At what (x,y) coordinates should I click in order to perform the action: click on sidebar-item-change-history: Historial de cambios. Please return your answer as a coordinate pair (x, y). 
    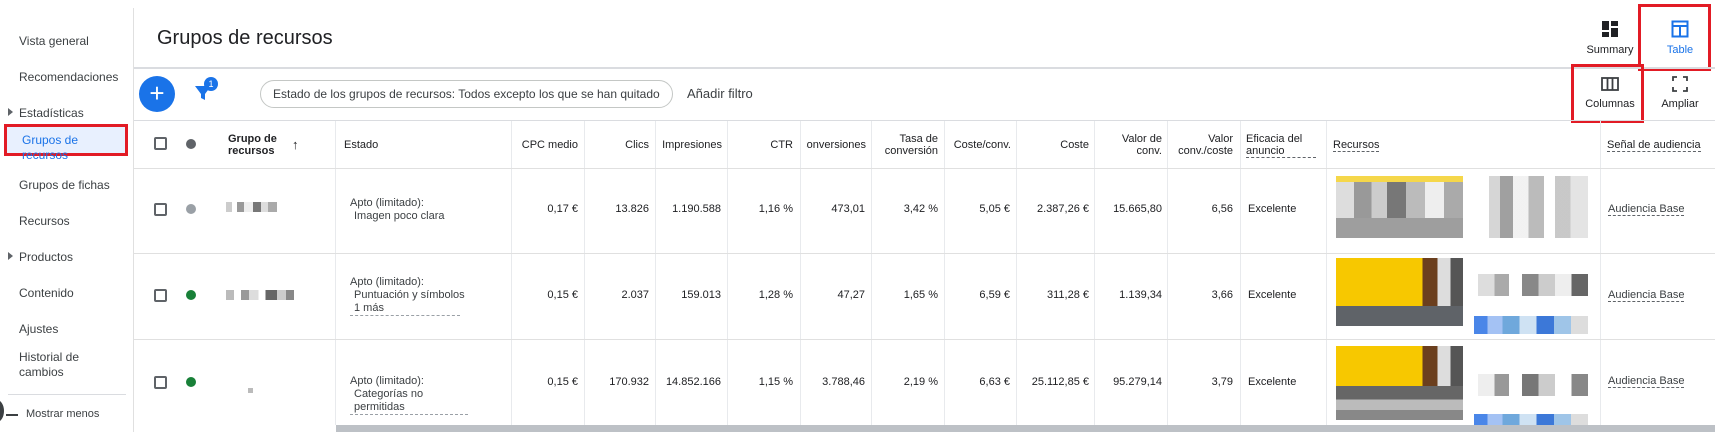
    Looking at the image, I should click on (55, 365).